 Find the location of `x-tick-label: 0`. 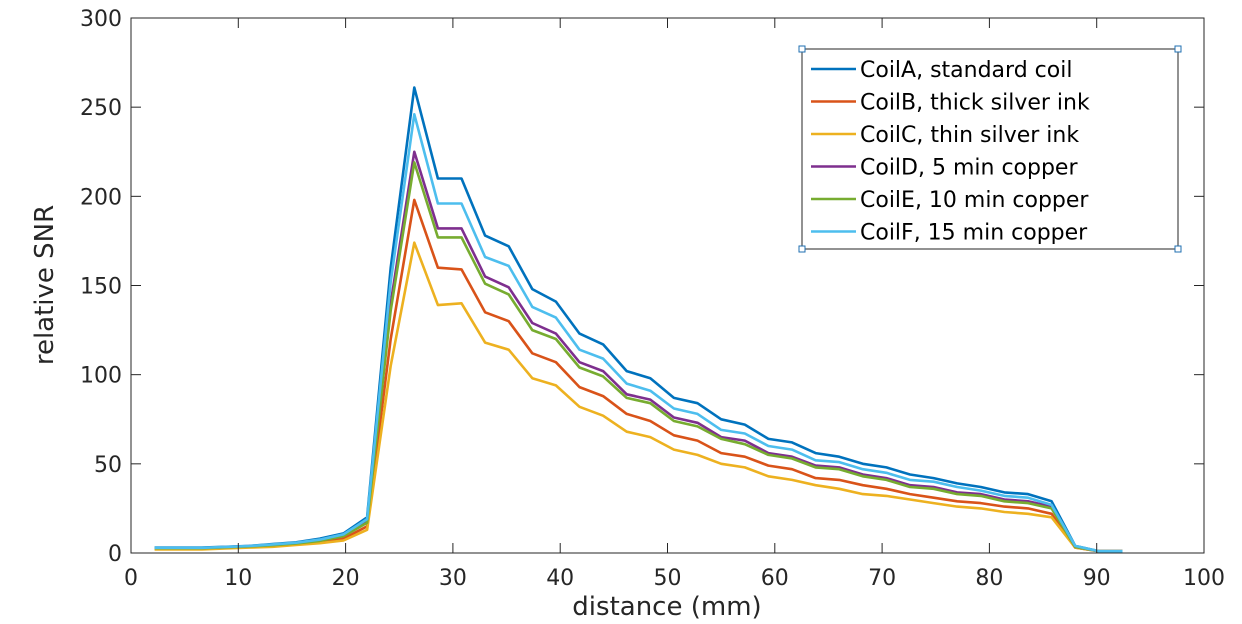

x-tick-label: 0 is located at coordinates (131, 578).